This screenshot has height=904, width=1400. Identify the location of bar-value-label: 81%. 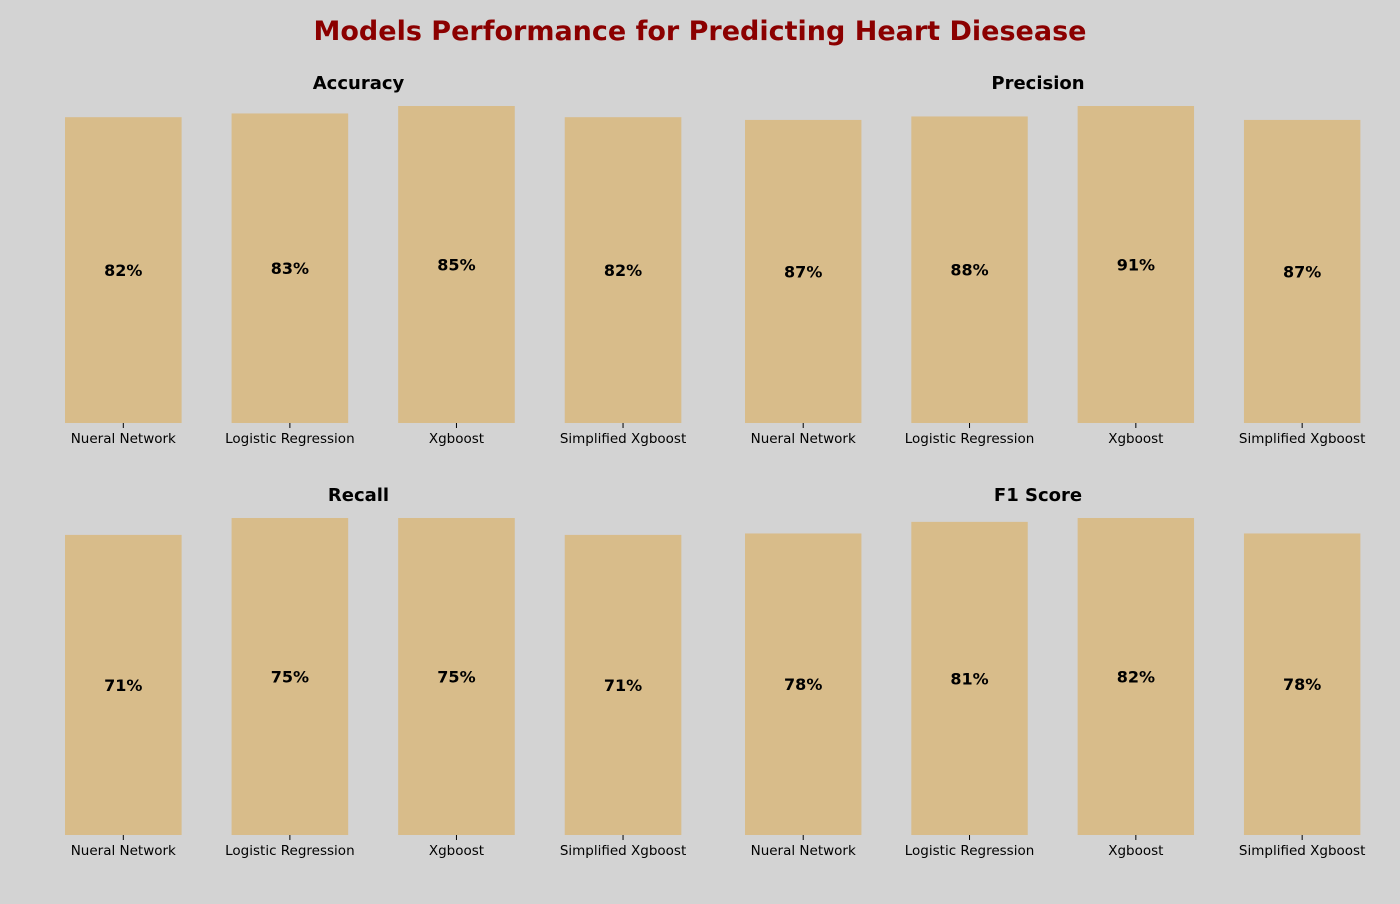
(969, 678).